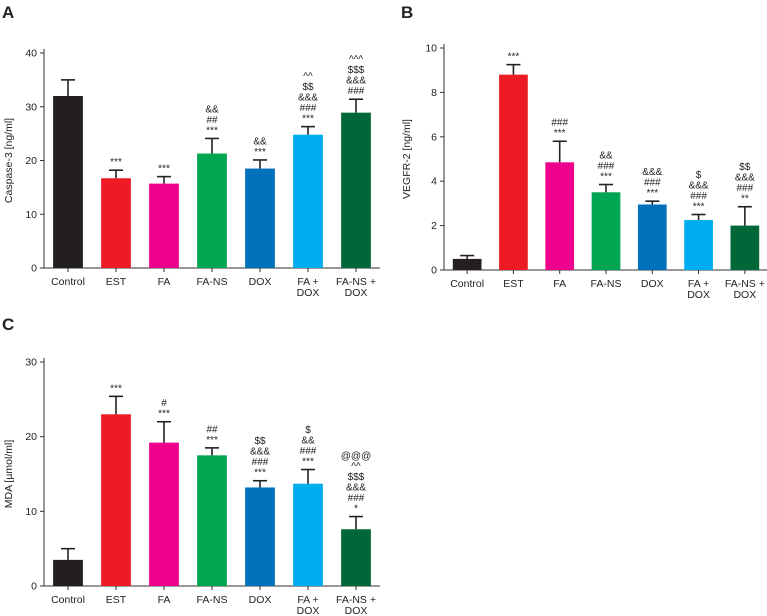 This screenshot has width=767, height=616. What do you see at coordinates (9, 160) in the screenshot?
I see `y-axis-label: Caspase-3 [ng/ml]` at bounding box center [9, 160].